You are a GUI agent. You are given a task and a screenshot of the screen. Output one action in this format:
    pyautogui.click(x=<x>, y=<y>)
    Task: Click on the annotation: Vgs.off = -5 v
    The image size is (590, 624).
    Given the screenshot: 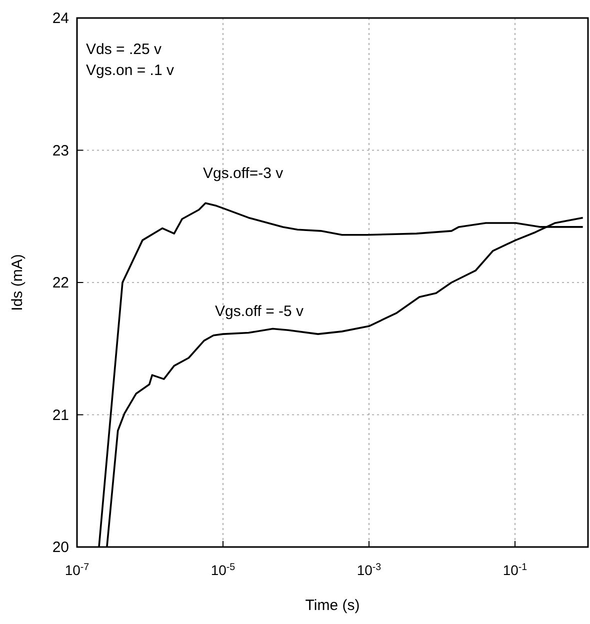 What is the action you would take?
    pyautogui.click(x=259, y=311)
    